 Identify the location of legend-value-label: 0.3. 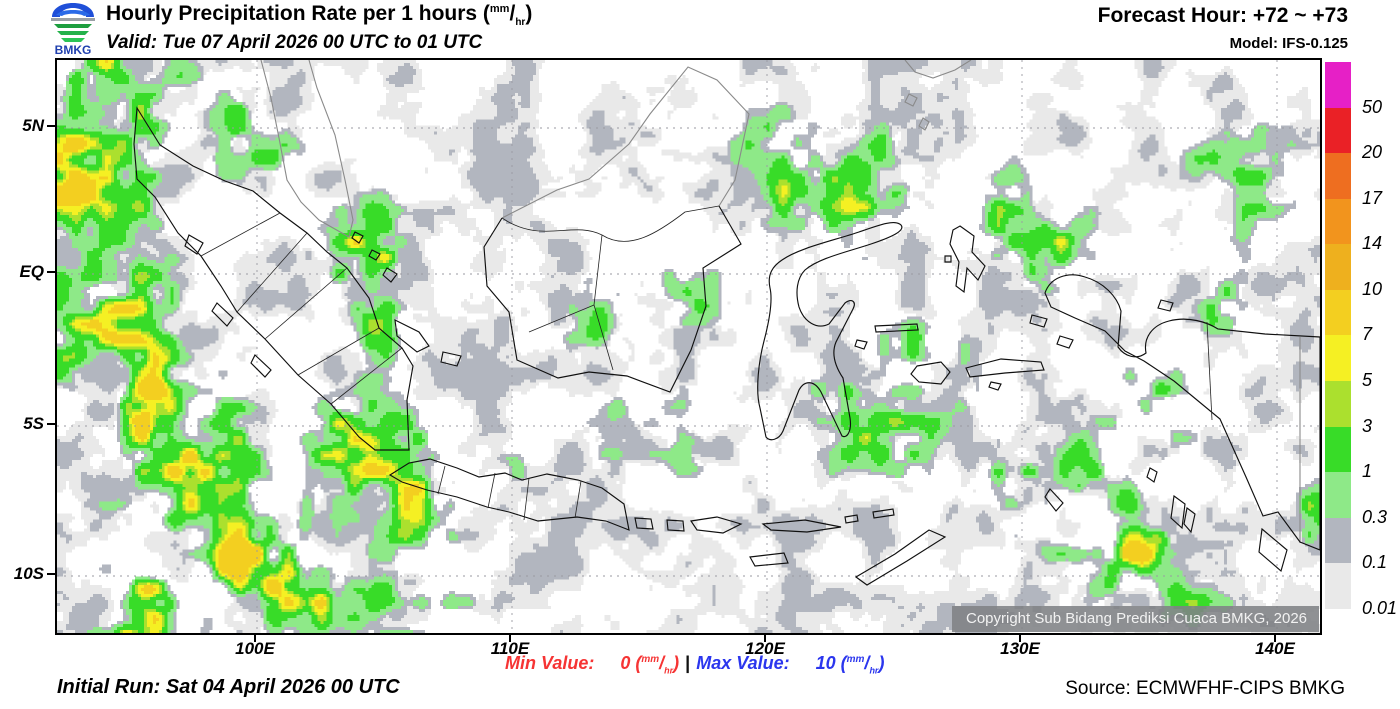
(1375, 516).